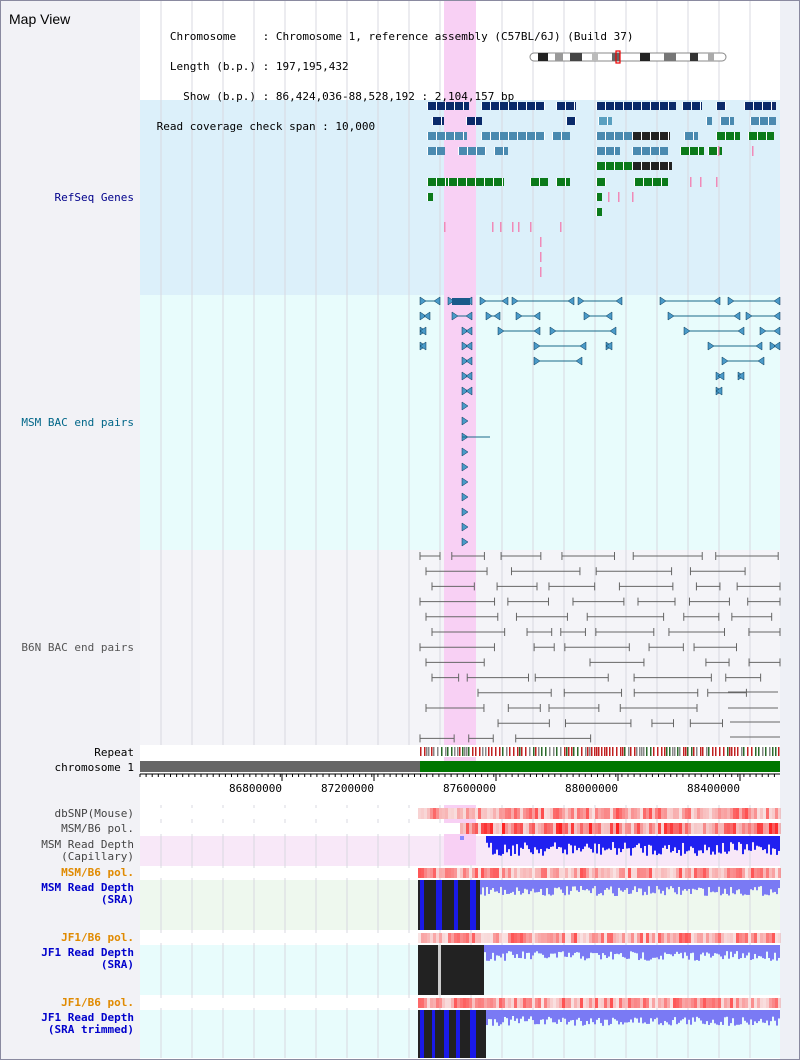 This screenshot has height=1060, width=800. I want to click on track-label-jf1-pol: JF1/B6 pol., so click(97, 937).